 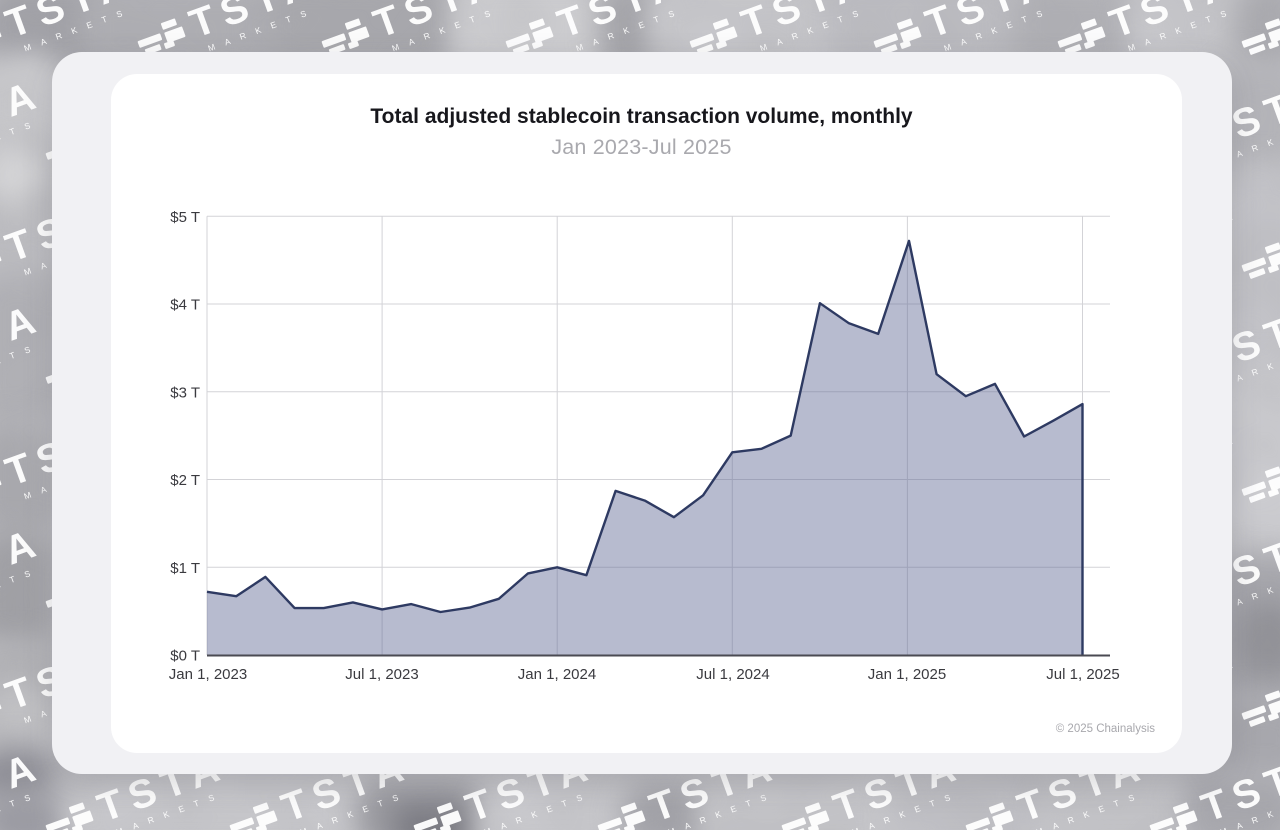 I want to click on svg-text: Jul 1, 2025, so click(x=1082, y=674).